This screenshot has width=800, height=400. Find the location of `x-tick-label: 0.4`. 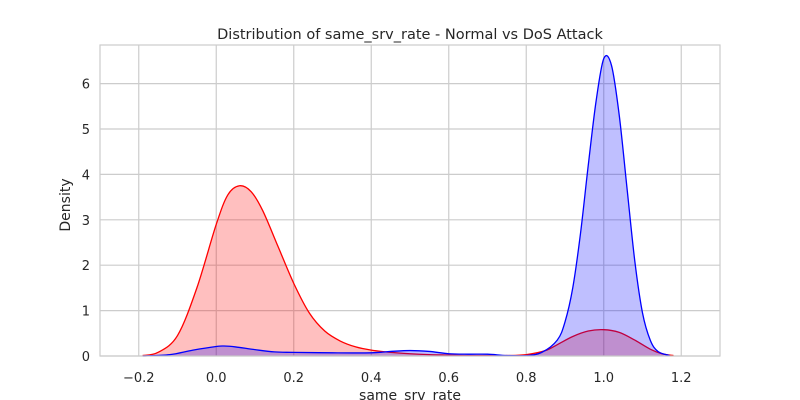

x-tick-label: 0.4 is located at coordinates (371, 378).